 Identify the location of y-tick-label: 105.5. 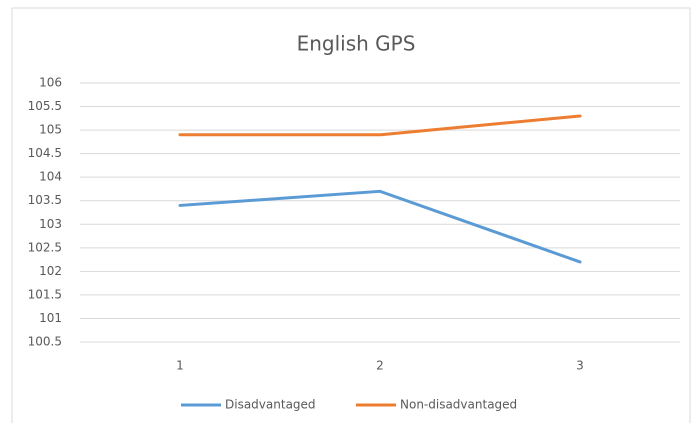
(45, 106).